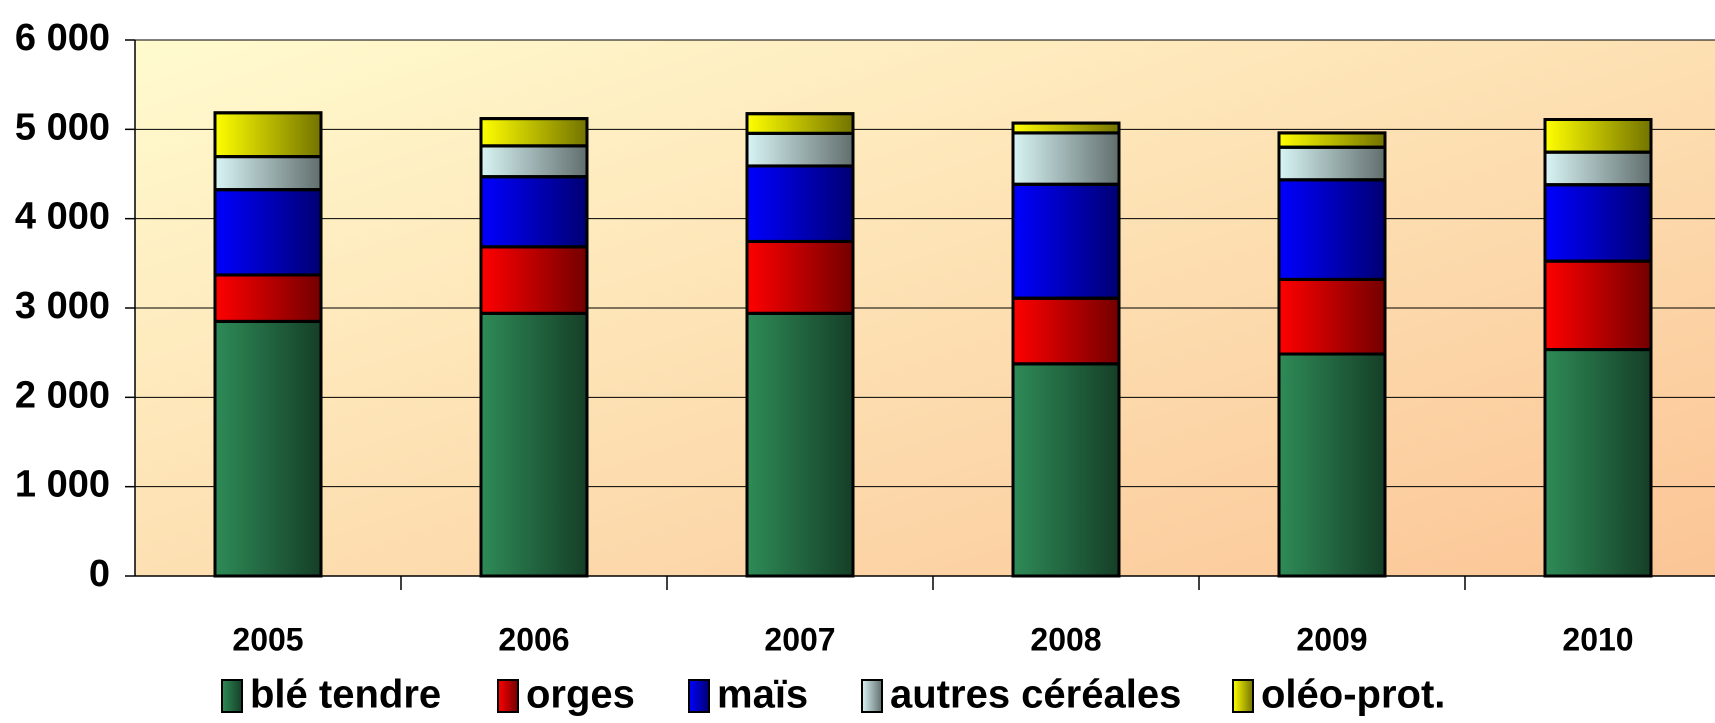 This screenshot has width=1715, height=723. Describe the element at coordinates (62, 217) in the screenshot. I see `y-tick-label: 4 000` at that location.